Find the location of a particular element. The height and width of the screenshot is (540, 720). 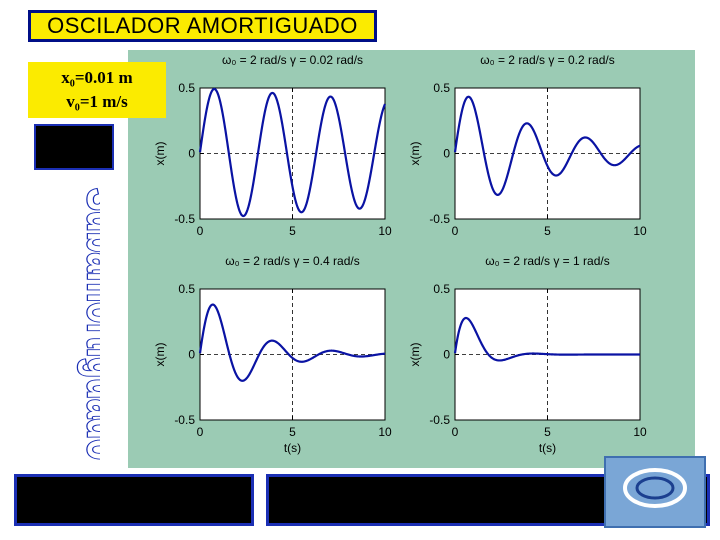

v0-label: v₀=1 m/s is located at coordinates (97, 101).